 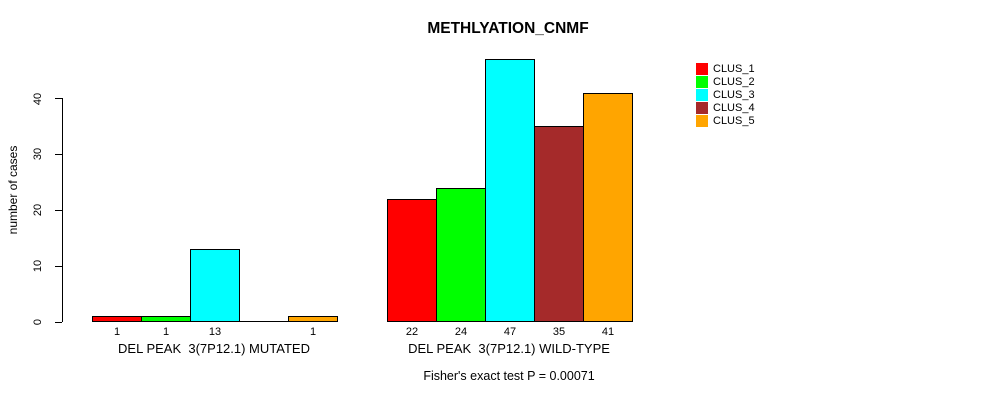 I want to click on y-axis-line, so click(x=62, y=210).